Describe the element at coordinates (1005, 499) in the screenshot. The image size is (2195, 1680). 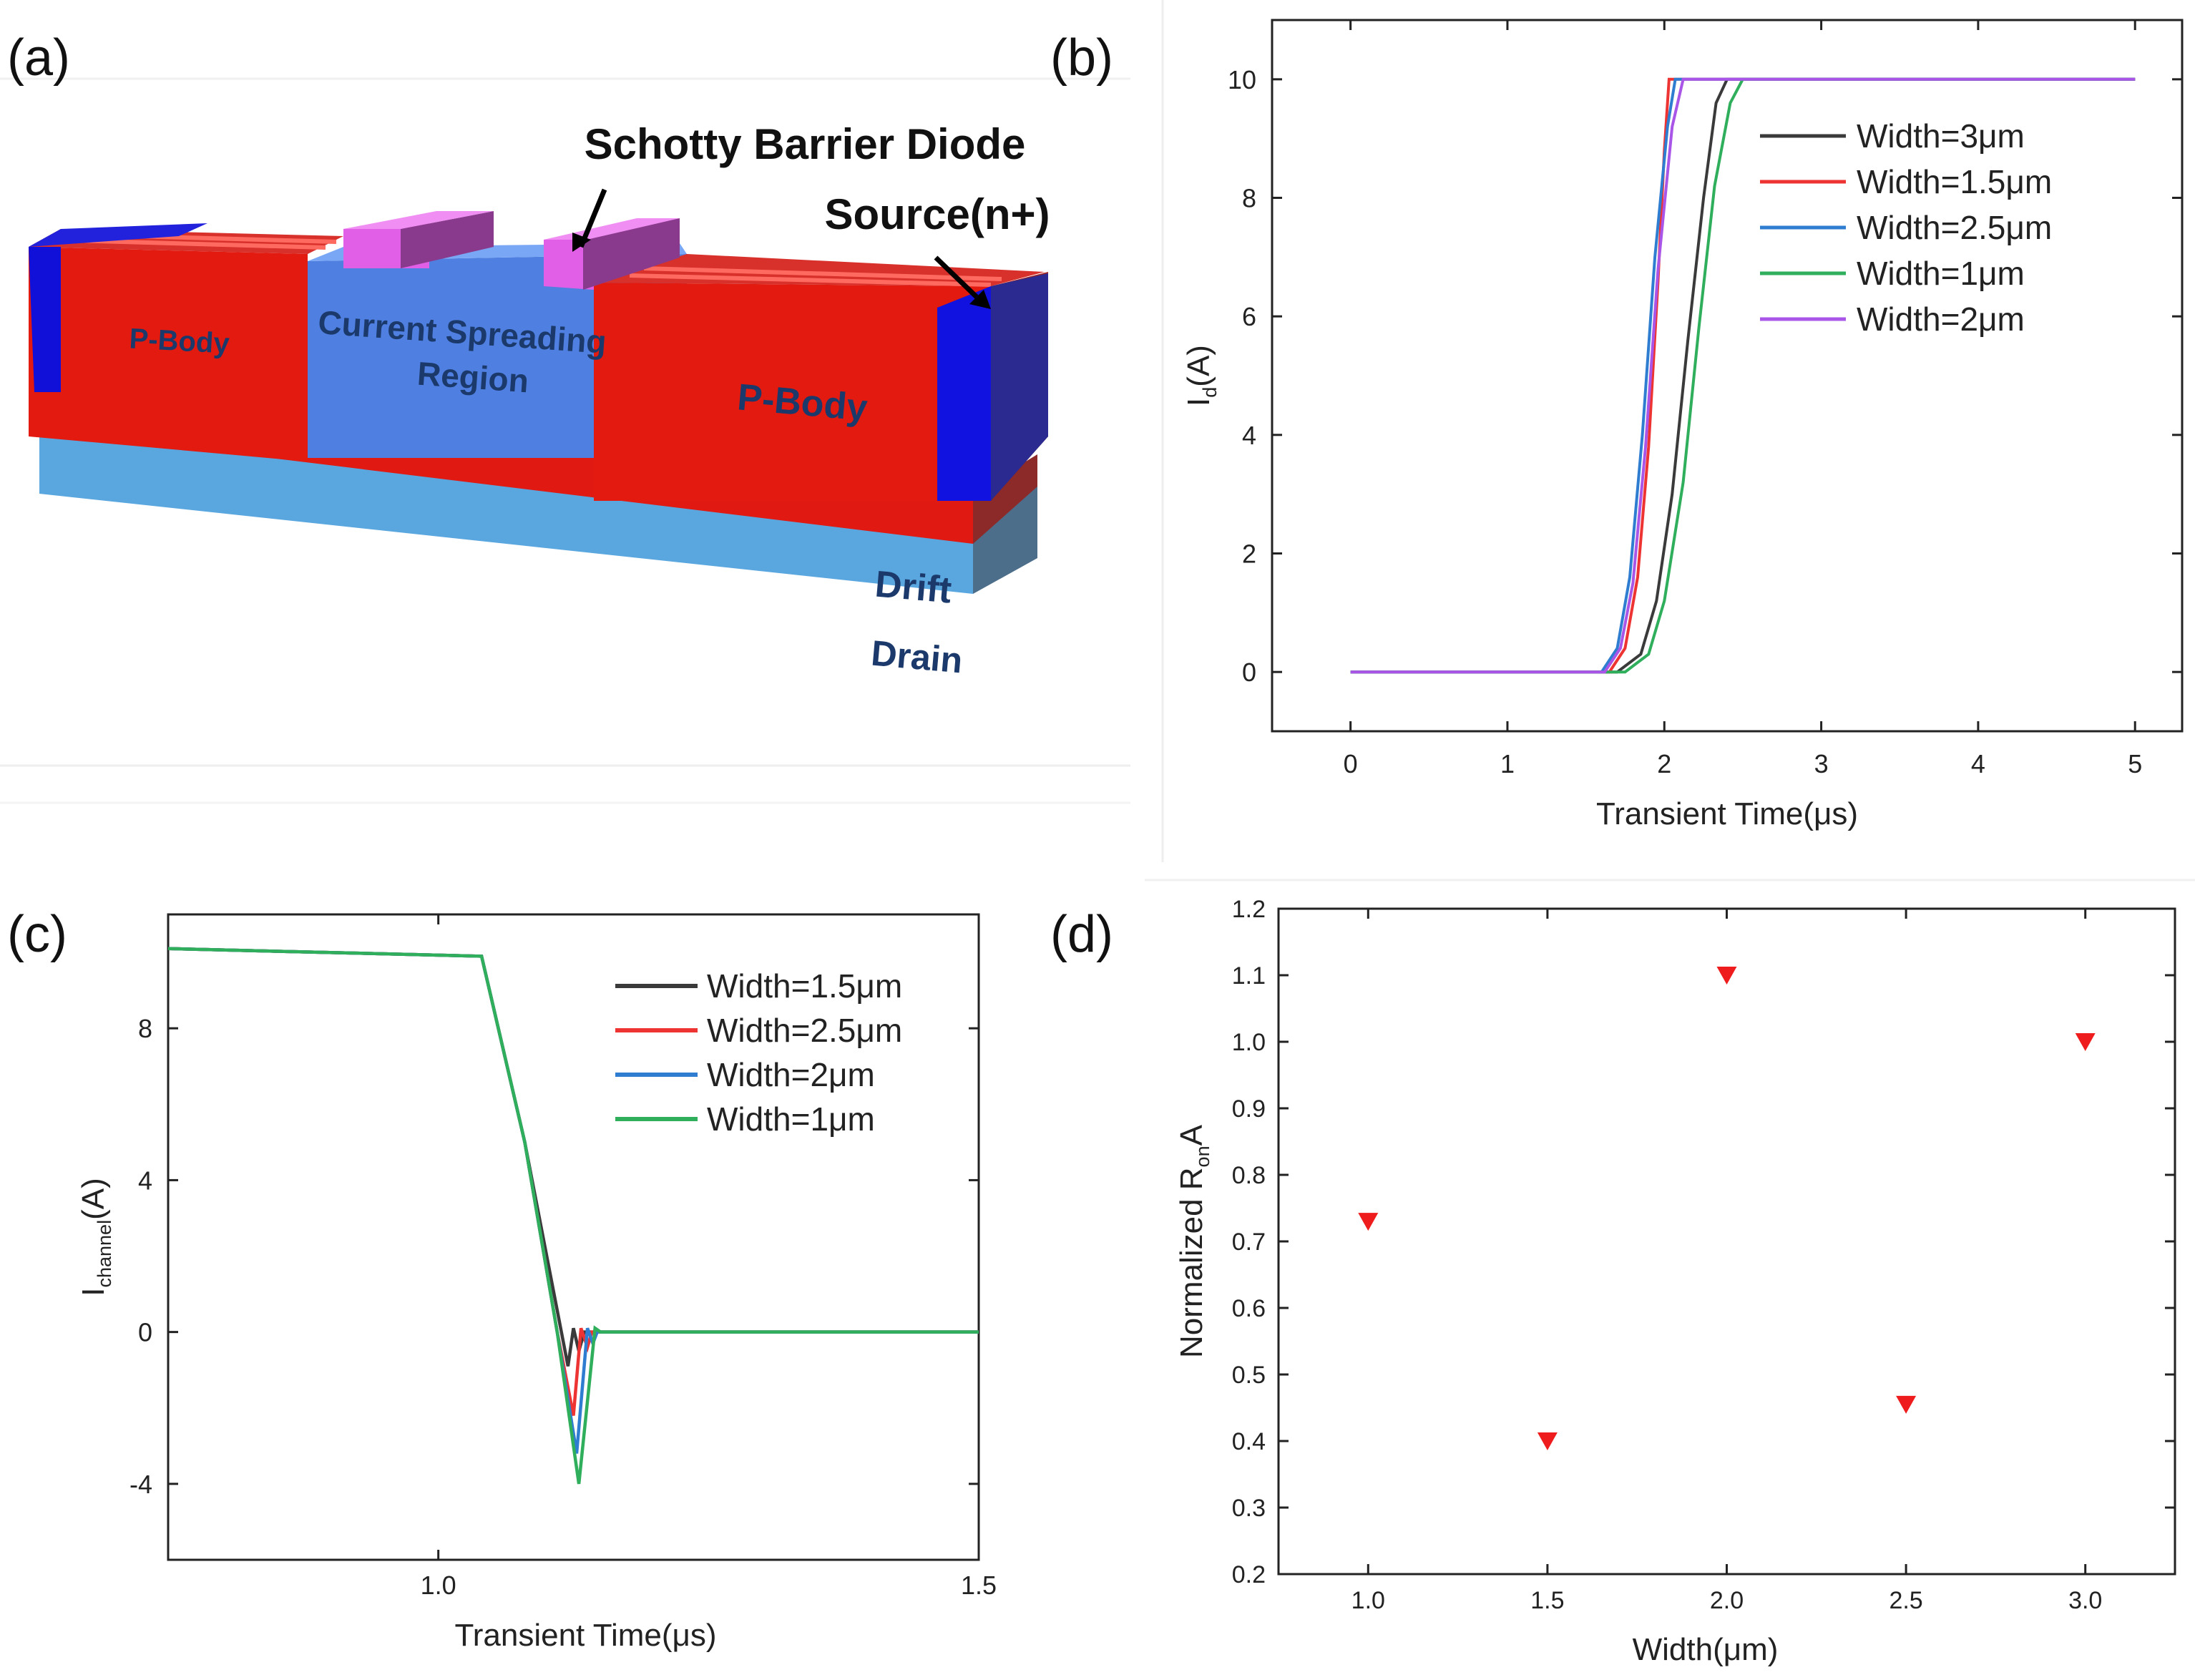
I see `bottom-pbody-side` at that location.